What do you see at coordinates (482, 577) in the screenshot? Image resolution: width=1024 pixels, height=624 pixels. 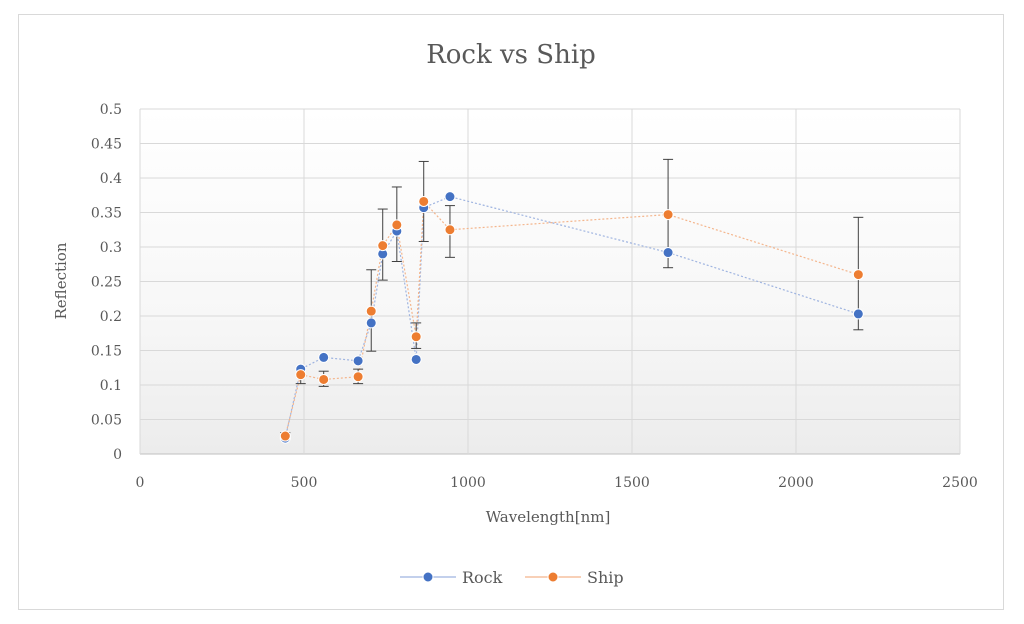 I see `legend-label-rock: Rock` at bounding box center [482, 577].